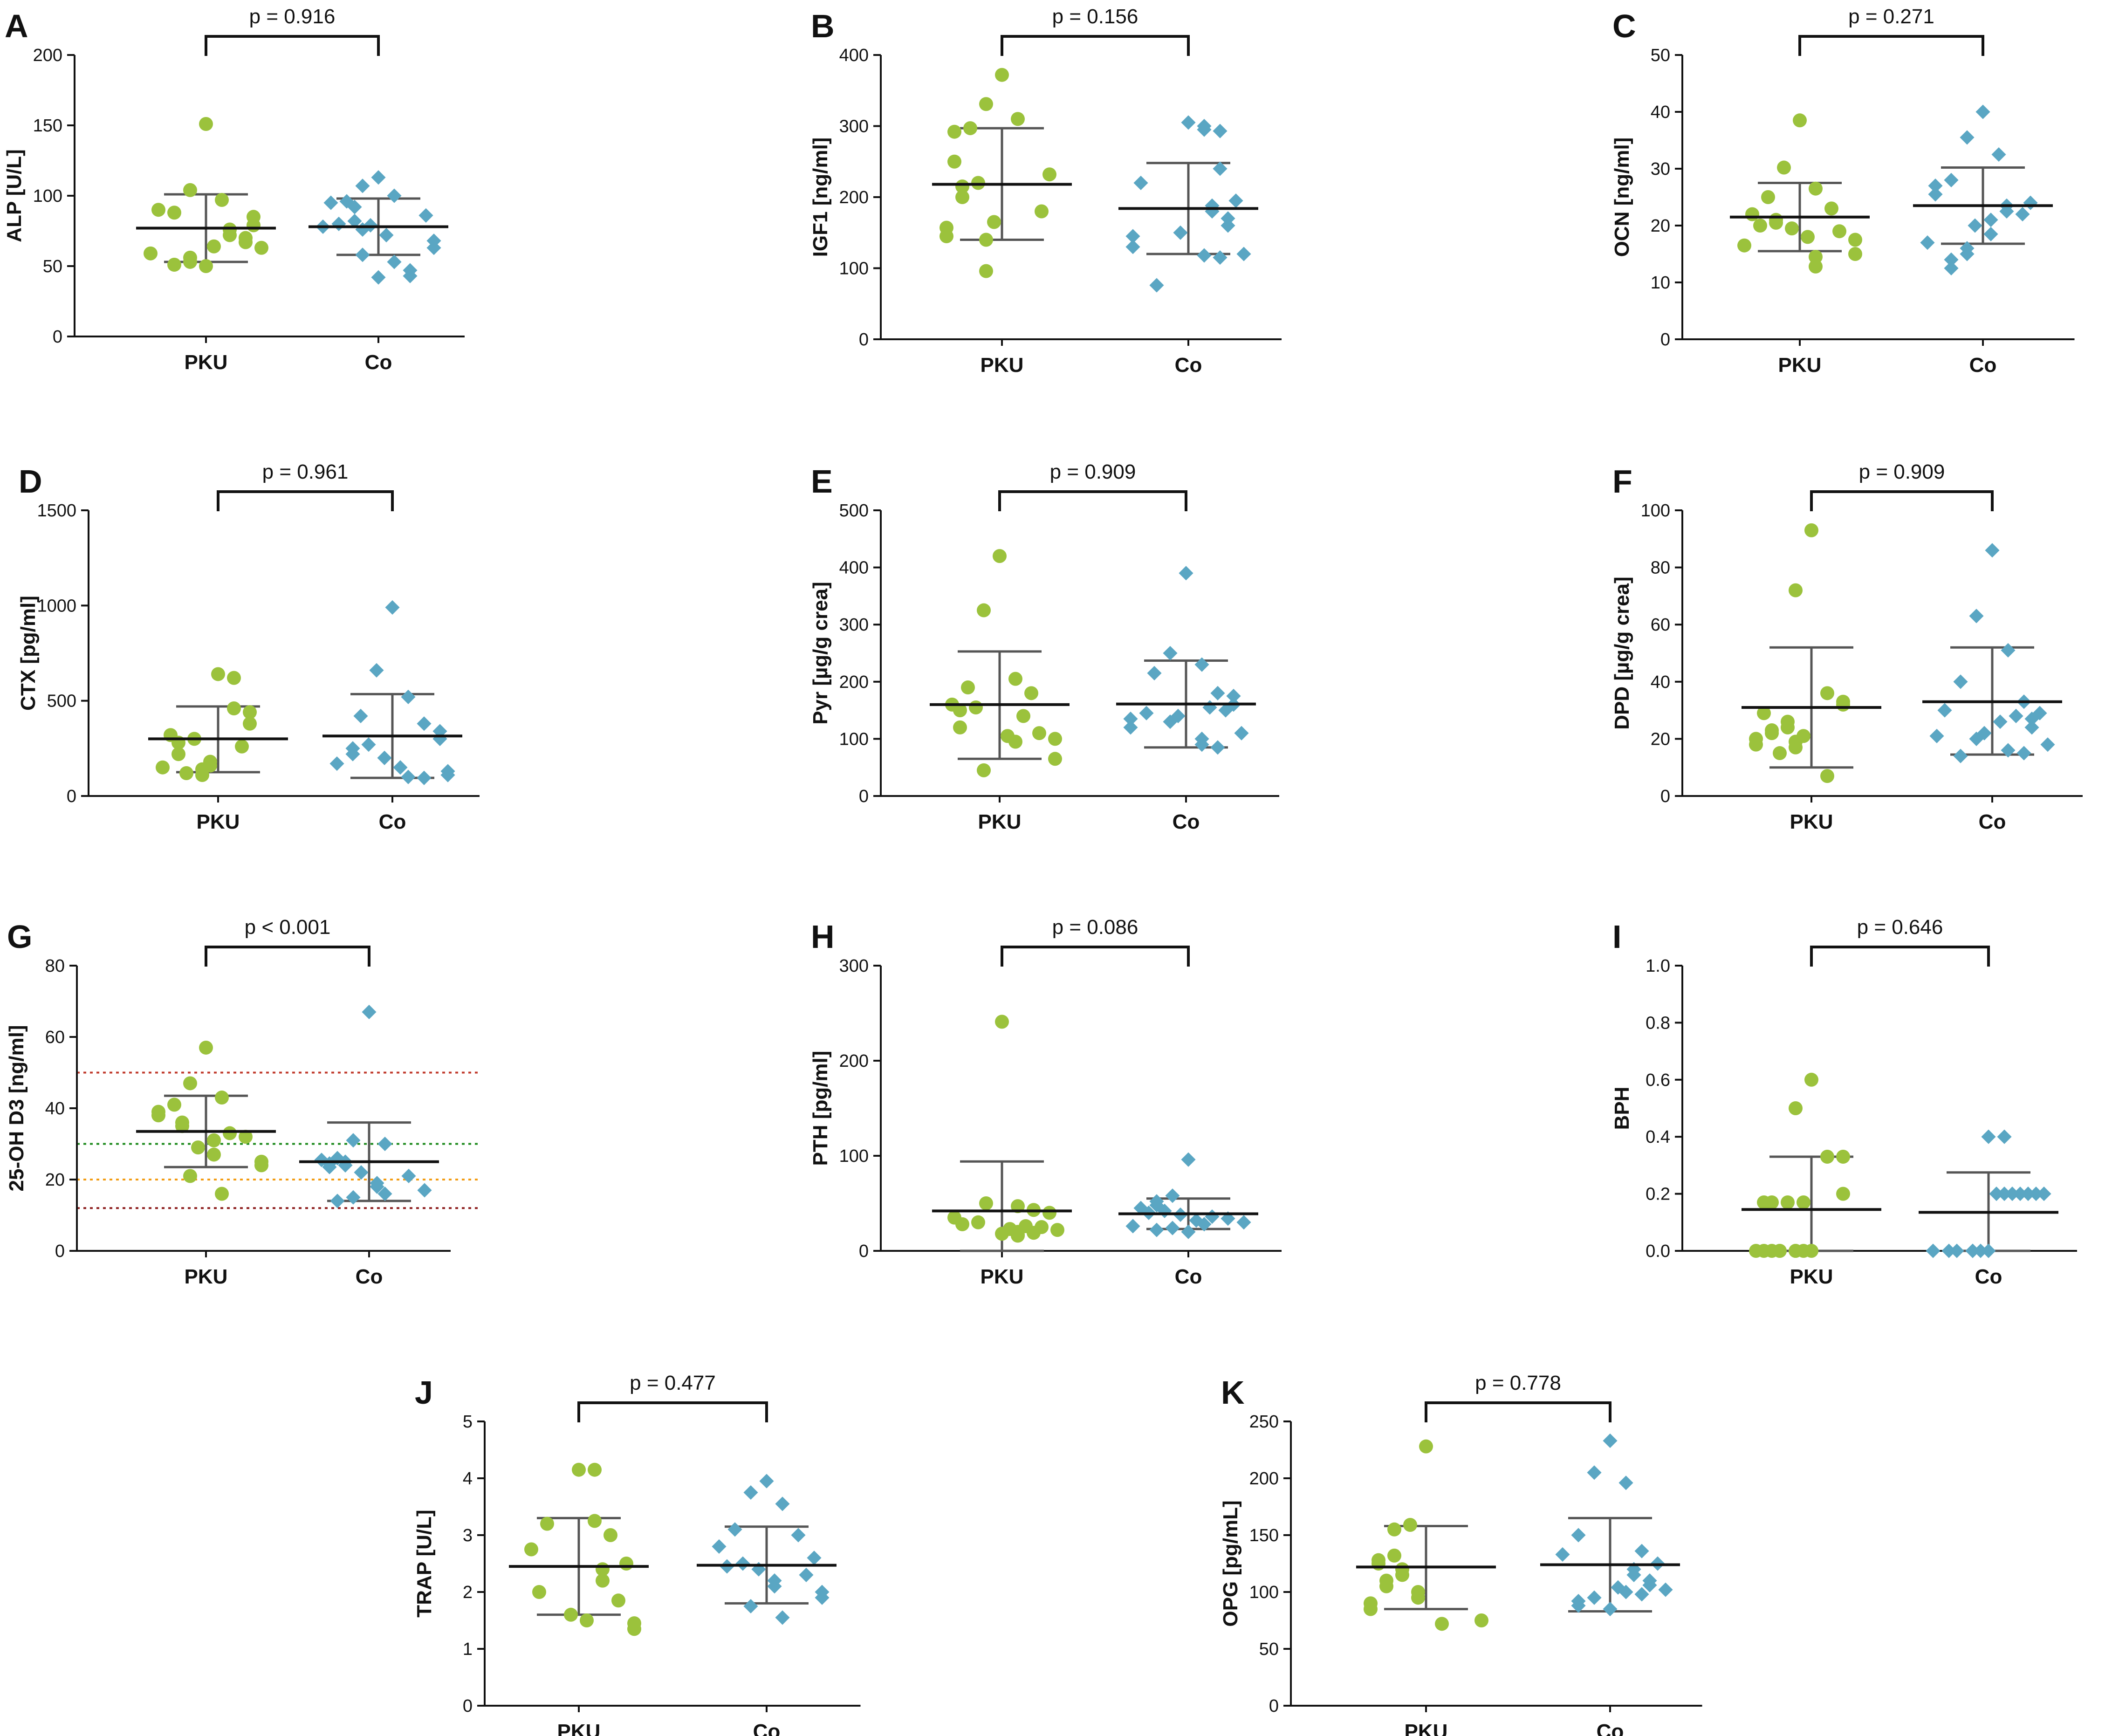 This screenshot has width=2119, height=1736. I want to click on y-axis-label: OCN [ng/ml], so click(1622, 197).